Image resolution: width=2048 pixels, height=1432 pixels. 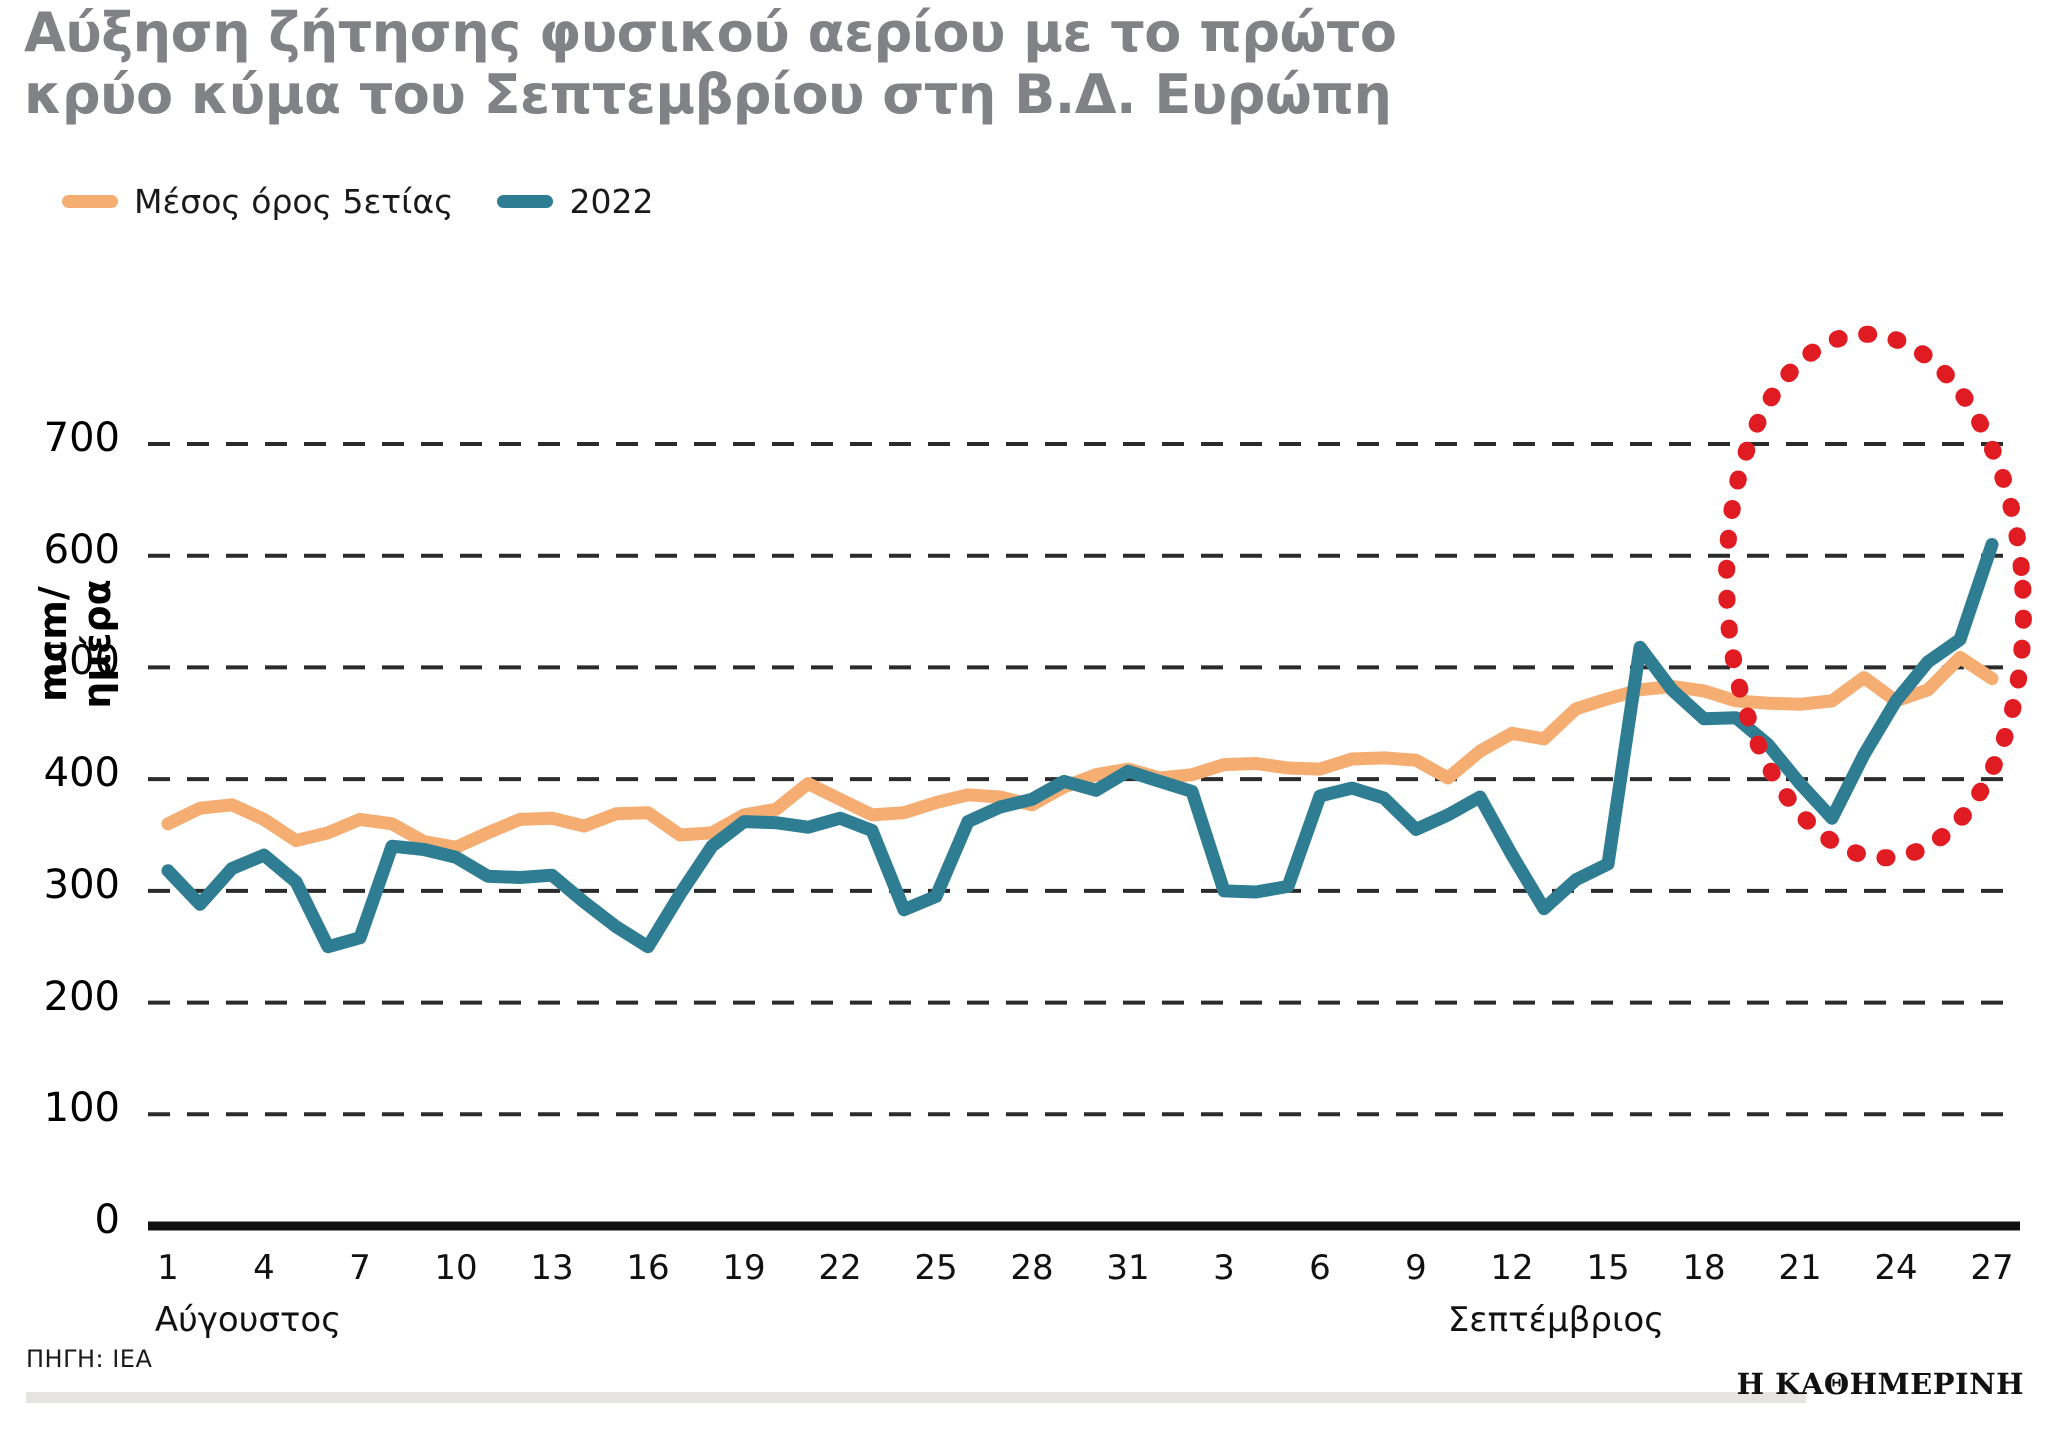 I want to click on highlight-ellipse-annotation, so click(x=1875, y=596).